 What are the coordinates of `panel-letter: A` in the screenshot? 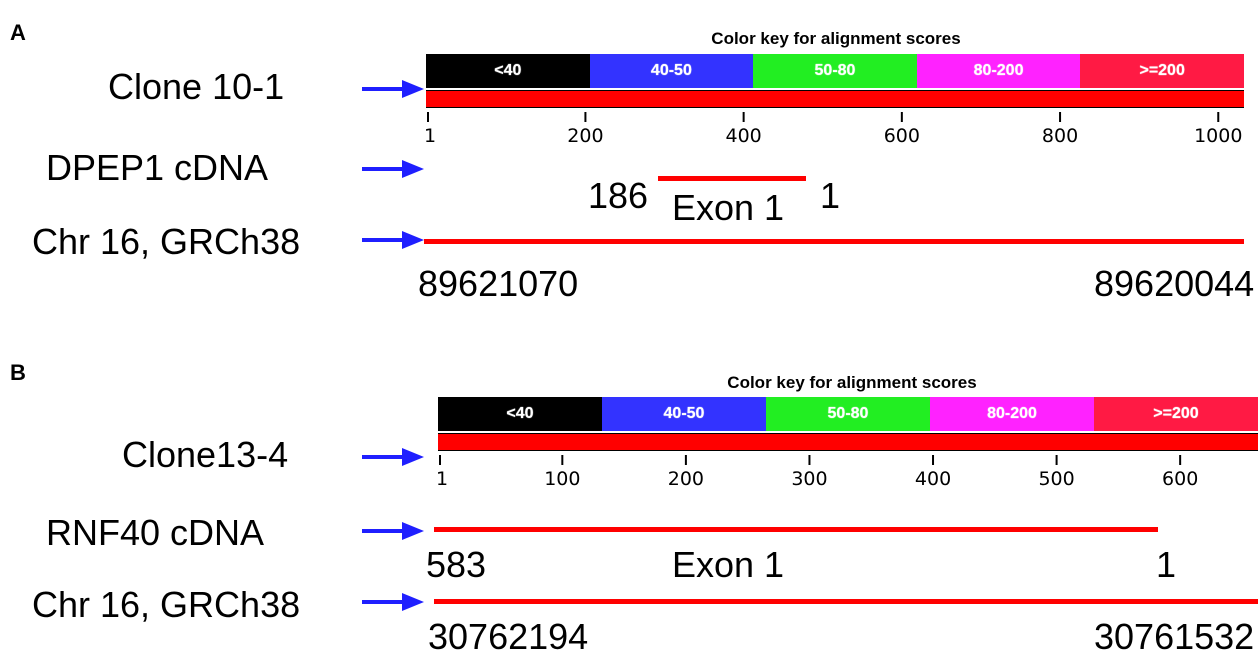 It's located at (18, 32).